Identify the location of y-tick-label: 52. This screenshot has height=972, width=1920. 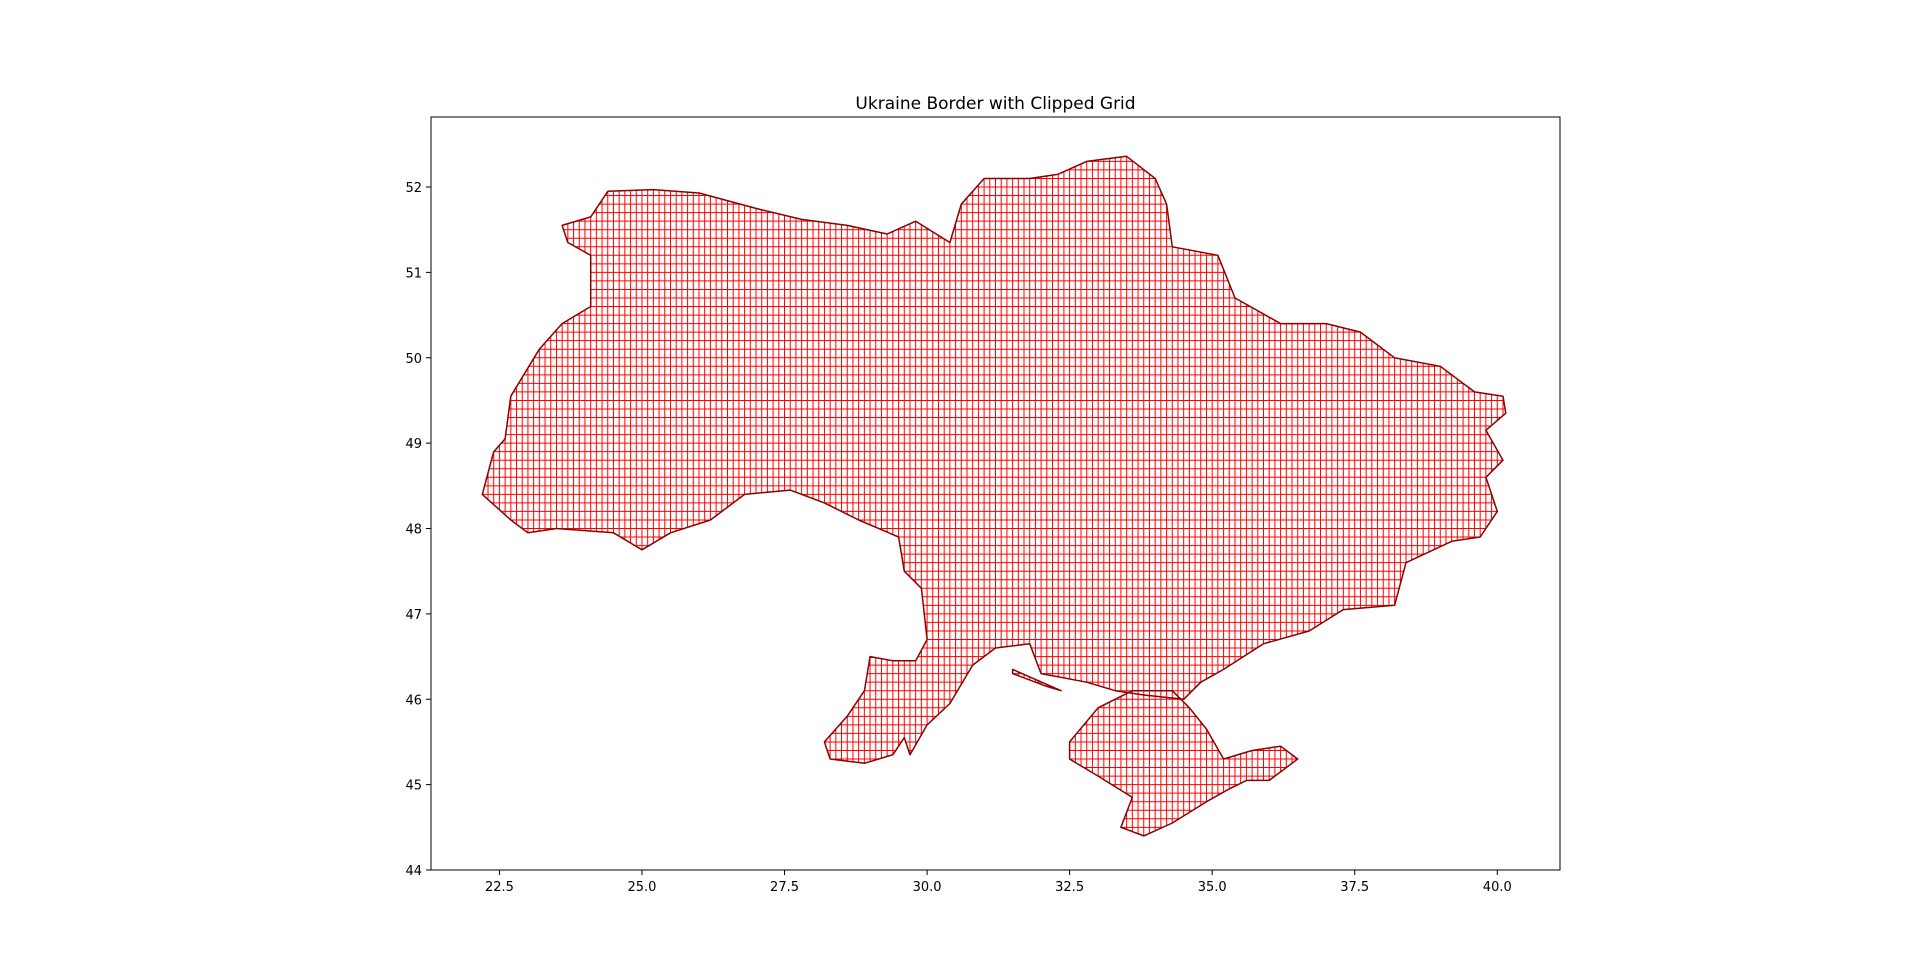
(413, 188).